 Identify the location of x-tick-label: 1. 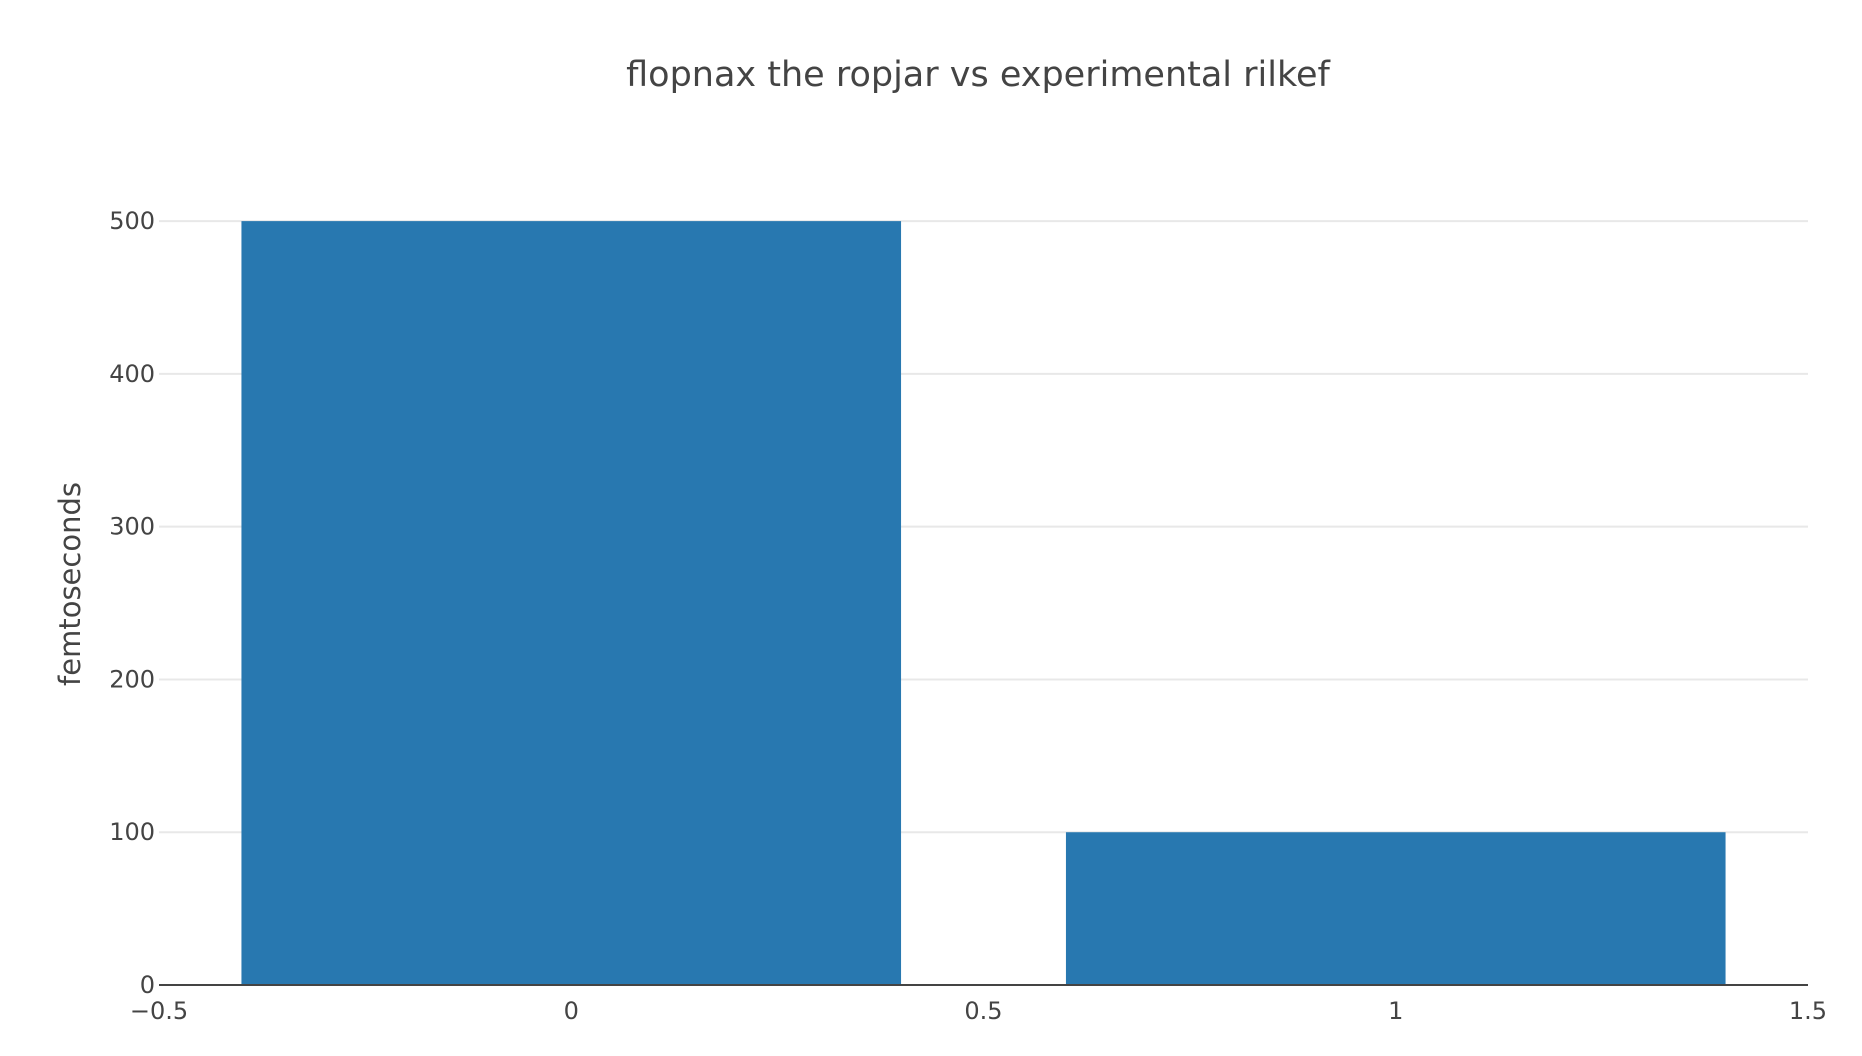
(1395, 1011).